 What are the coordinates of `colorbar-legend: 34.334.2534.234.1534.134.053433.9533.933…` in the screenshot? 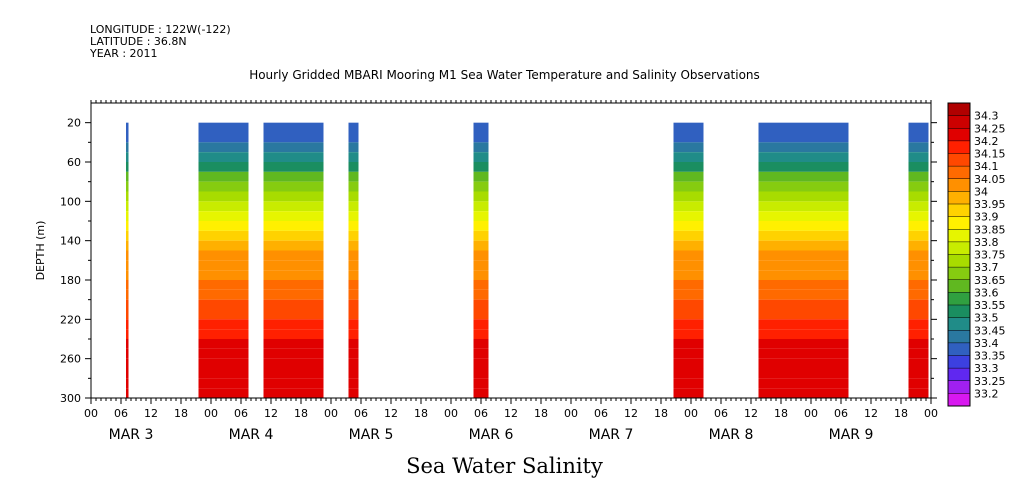 It's located at (976, 254).